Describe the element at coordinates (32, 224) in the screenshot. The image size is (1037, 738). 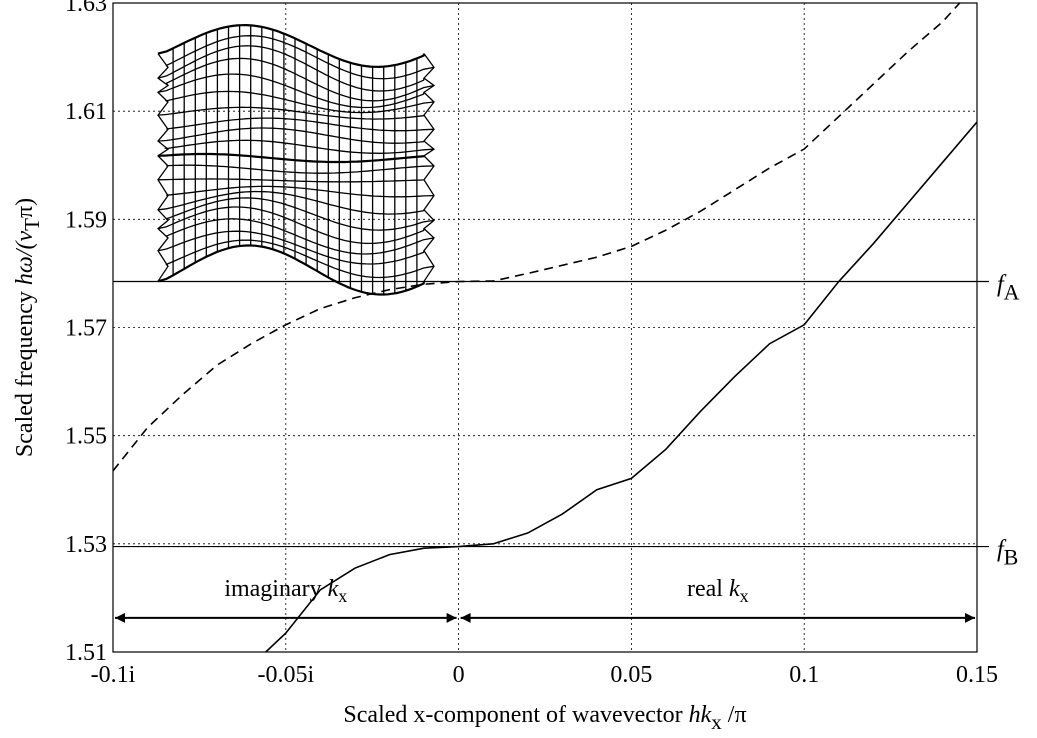
I see `y-label-sub: T` at that location.